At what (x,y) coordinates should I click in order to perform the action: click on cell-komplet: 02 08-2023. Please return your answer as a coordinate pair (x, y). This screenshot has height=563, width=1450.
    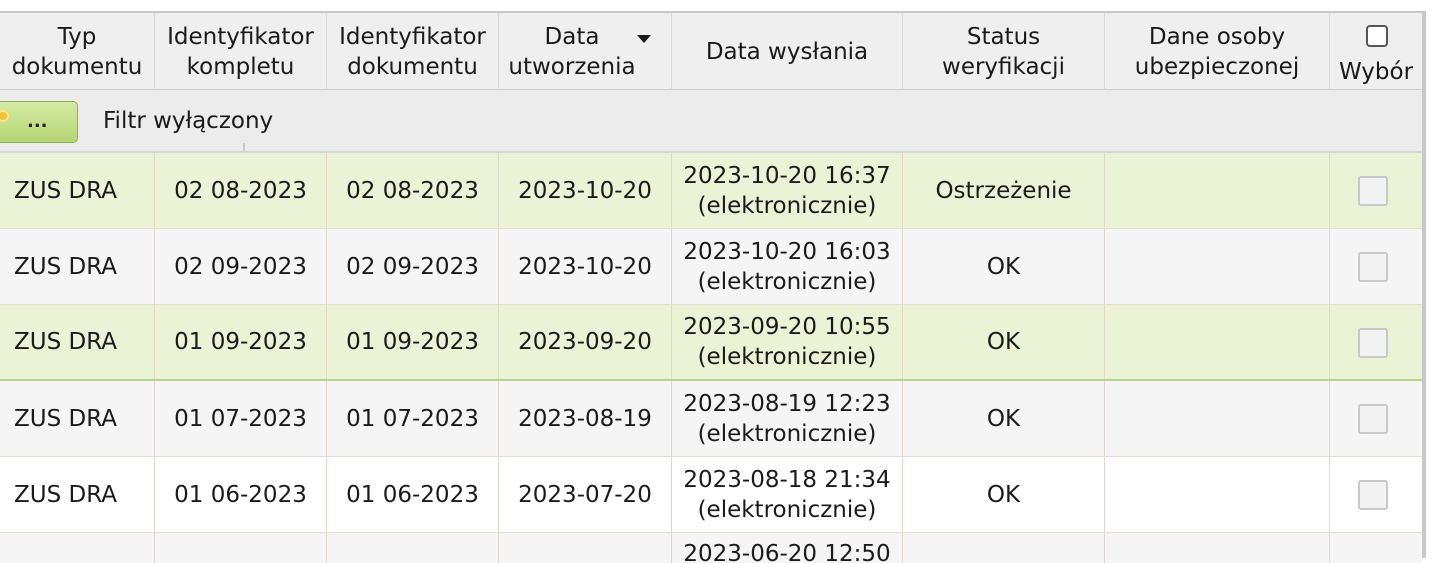
    Looking at the image, I should click on (241, 190).